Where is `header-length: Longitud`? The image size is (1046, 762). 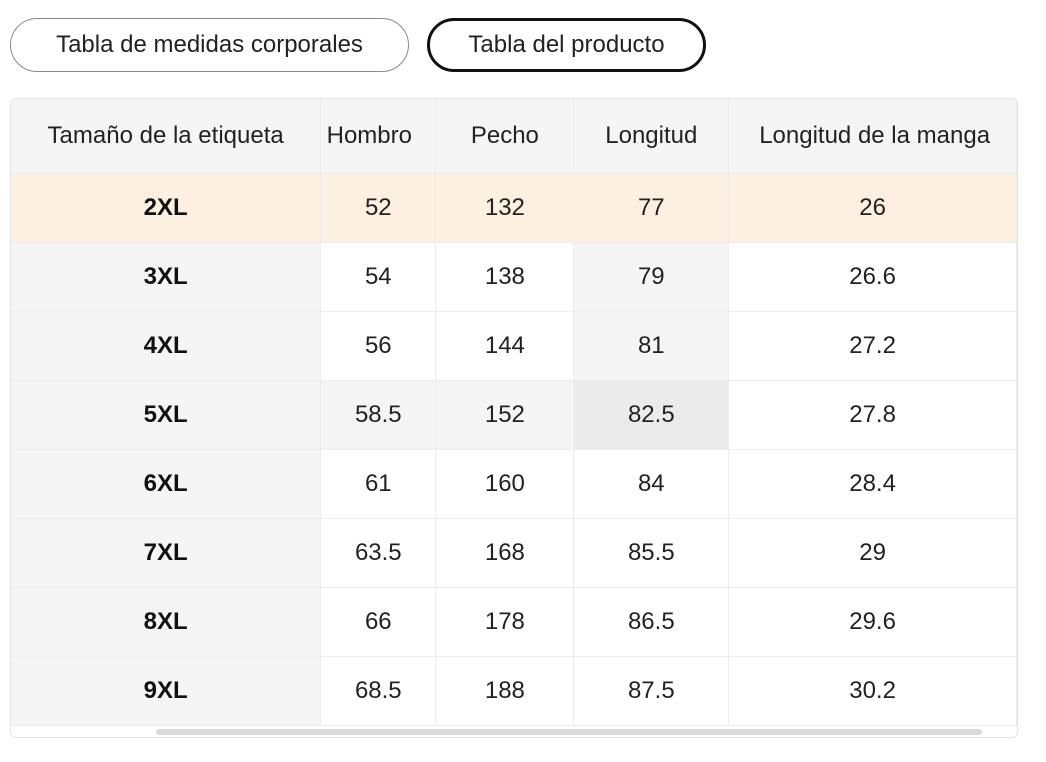
header-length: Longitud is located at coordinates (651, 136).